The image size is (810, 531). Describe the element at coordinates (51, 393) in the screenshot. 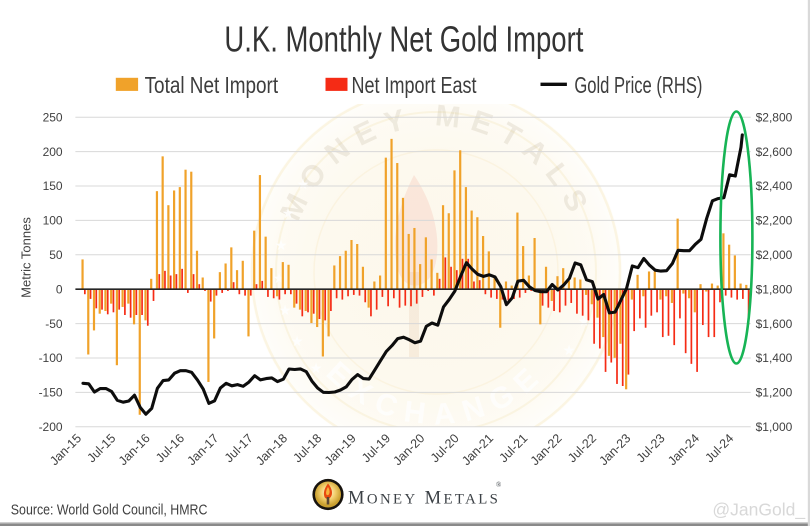

I see `svg-text: -150` at that location.